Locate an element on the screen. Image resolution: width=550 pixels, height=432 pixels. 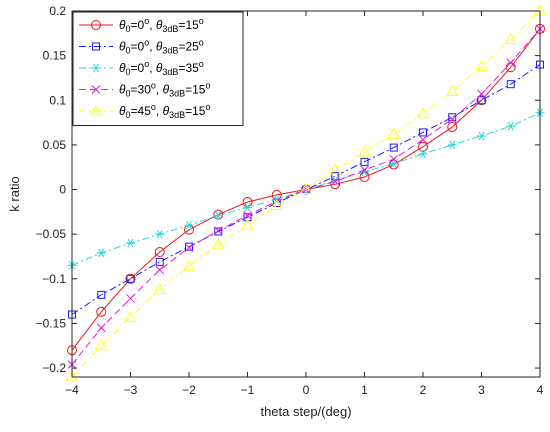
y-tick-label: −0.1 is located at coordinates (54, 279).